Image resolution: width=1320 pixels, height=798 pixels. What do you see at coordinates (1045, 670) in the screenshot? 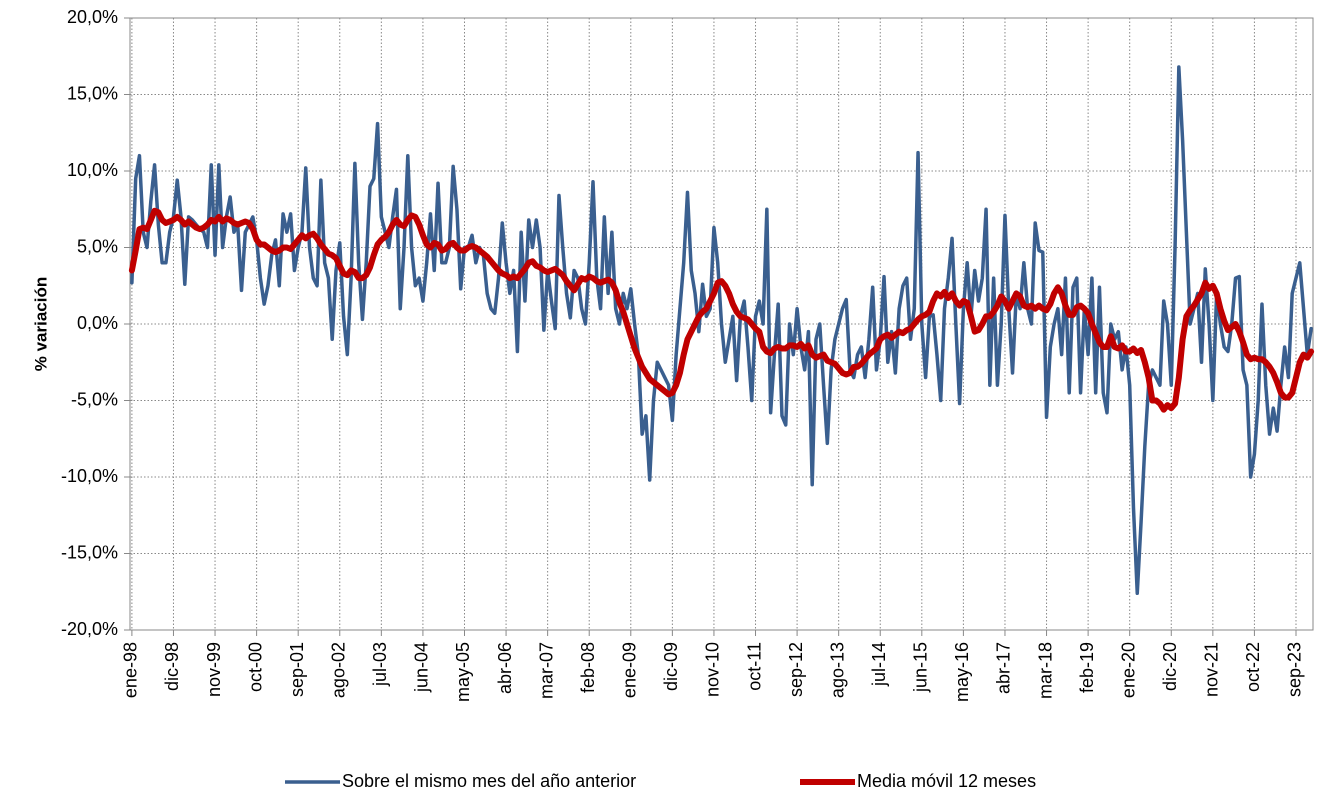
I see `x-tick-label: mar-18` at bounding box center [1045, 670].